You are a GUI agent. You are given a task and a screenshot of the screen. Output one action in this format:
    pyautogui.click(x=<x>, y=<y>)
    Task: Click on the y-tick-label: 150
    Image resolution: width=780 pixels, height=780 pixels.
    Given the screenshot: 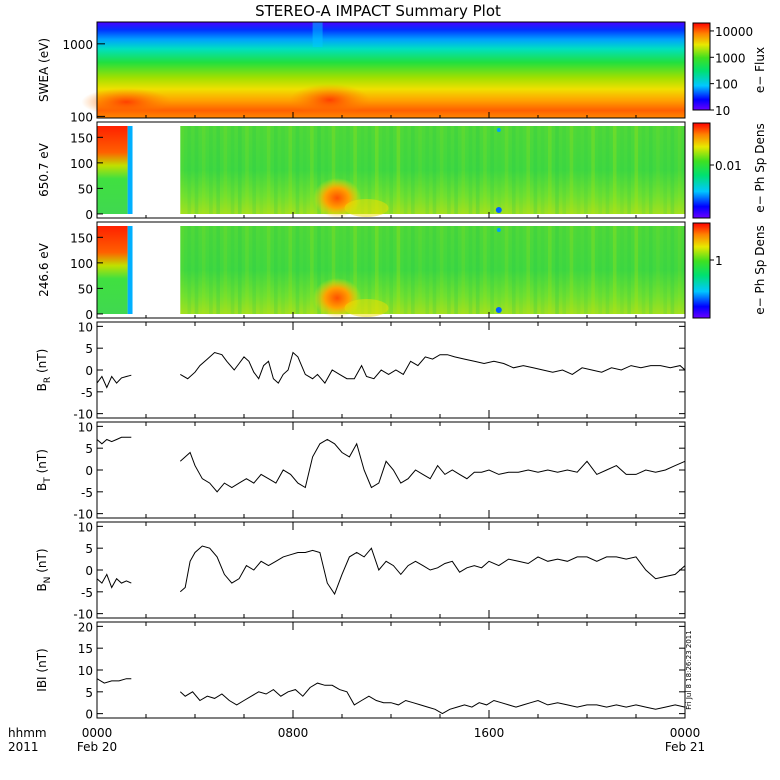 What is the action you would take?
    pyautogui.click(x=81, y=138)
    